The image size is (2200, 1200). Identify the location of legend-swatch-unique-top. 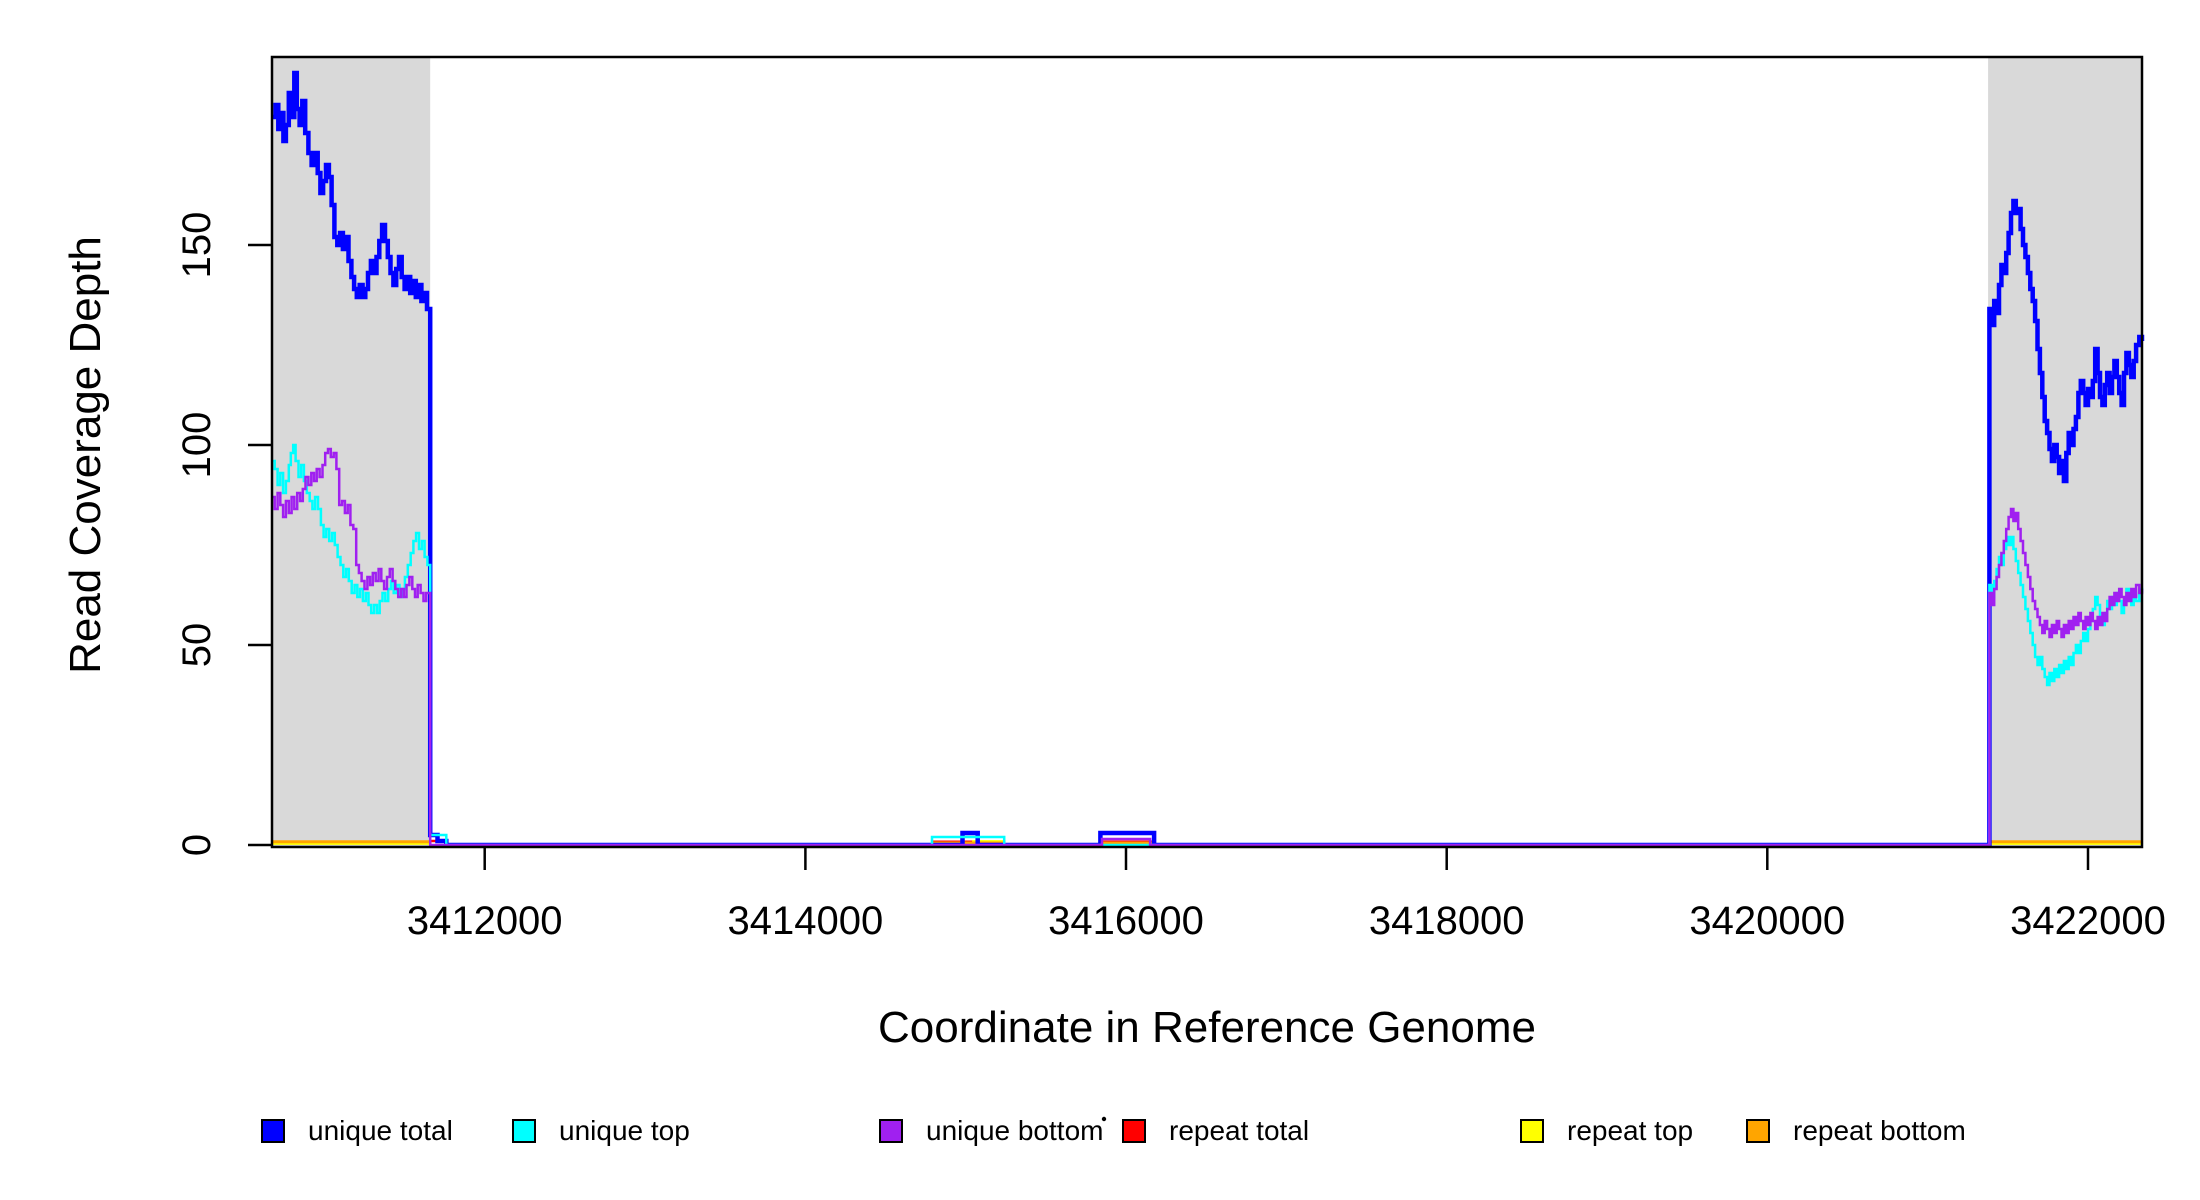
(524, 1131).